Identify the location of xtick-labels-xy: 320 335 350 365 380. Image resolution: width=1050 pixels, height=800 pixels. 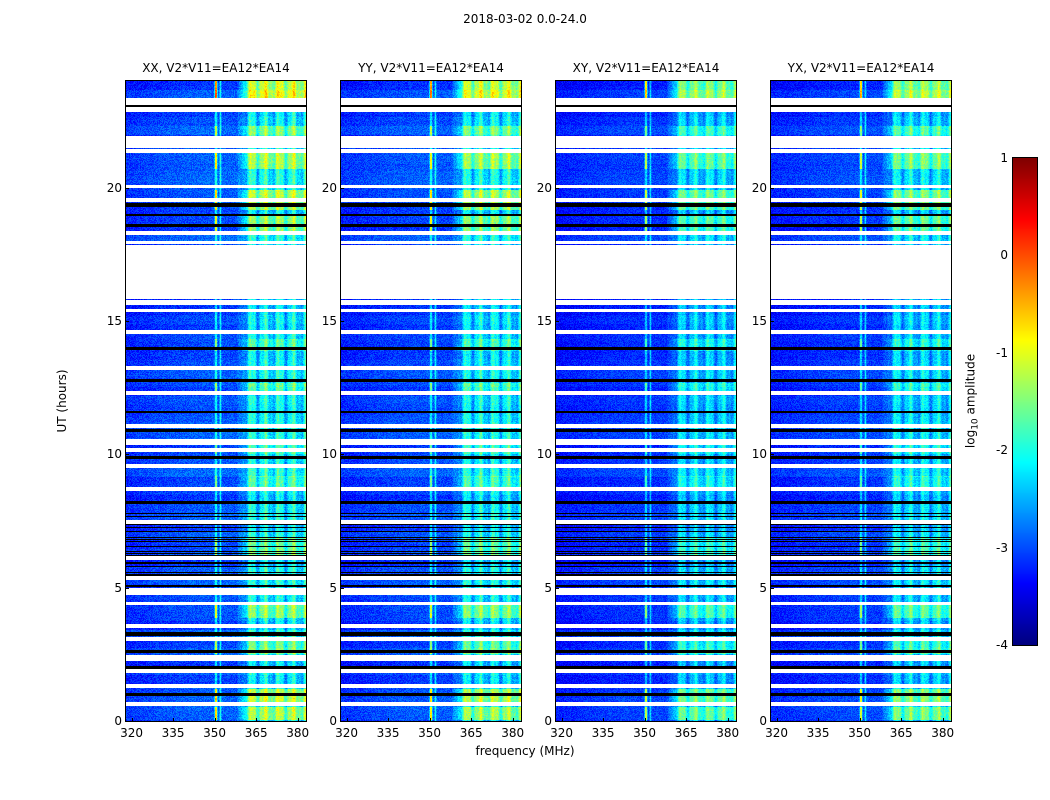
(644, 734).